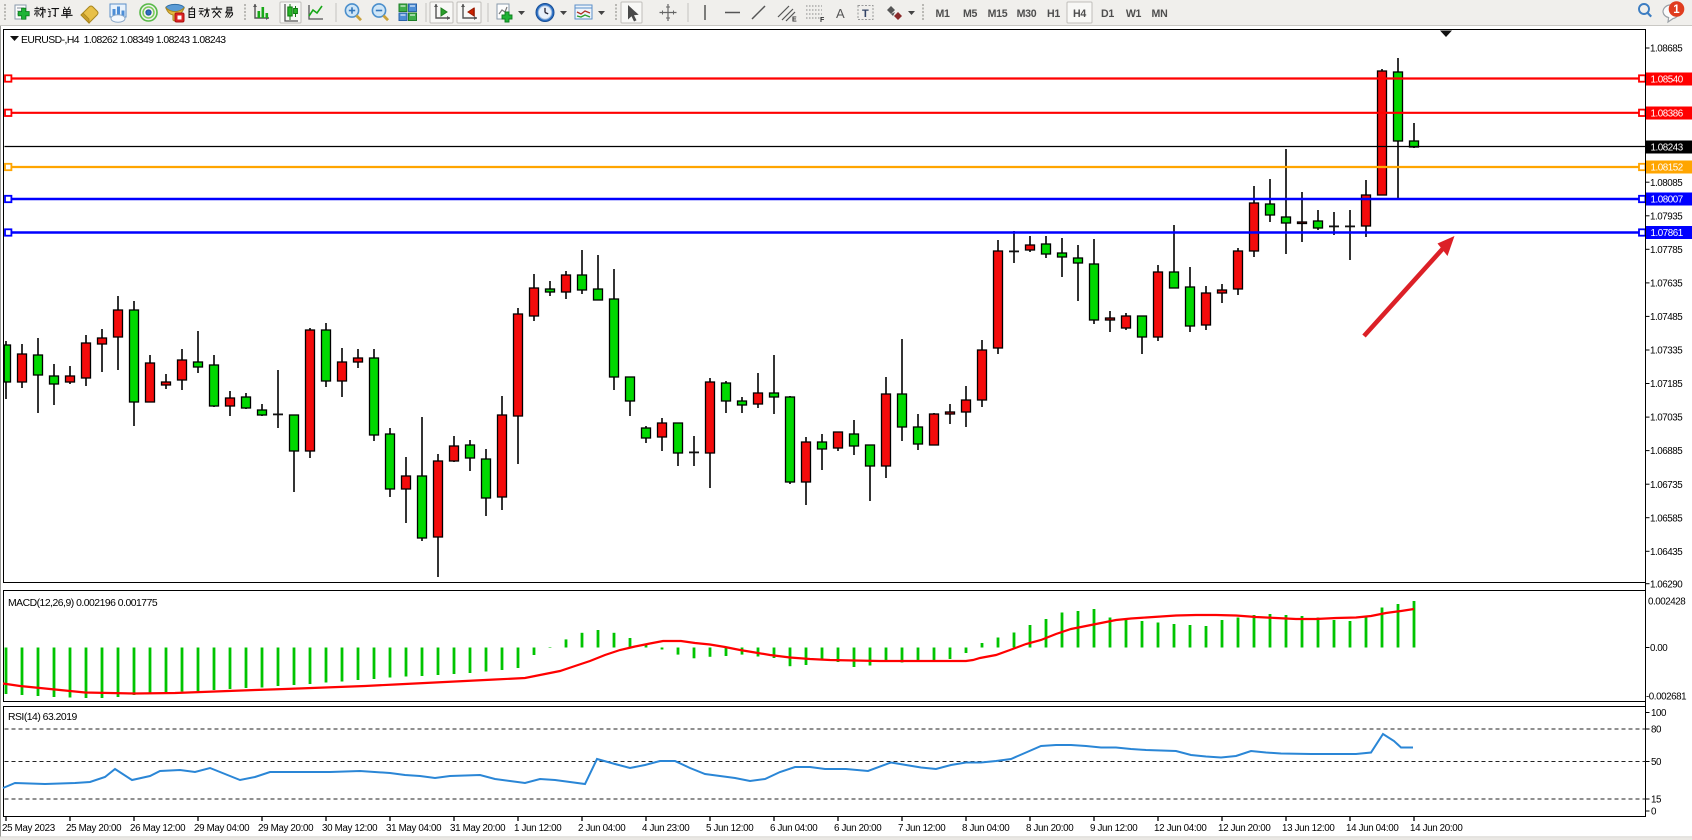 Image resolution: width=1692 pixels, height=840 pixels. Describe the element at coordinates (1244, 828) in the screenshot. I see `svg-text: 12 Jun 20:00` at that location.